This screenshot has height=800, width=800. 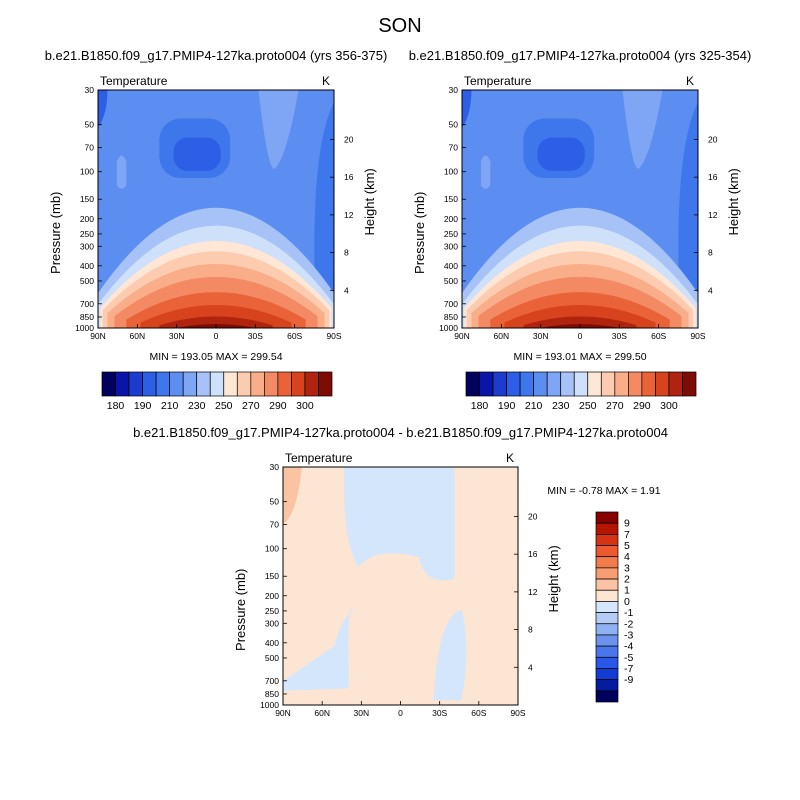 I want to click on colorbar-label: 1, so click(x=627, y=591).